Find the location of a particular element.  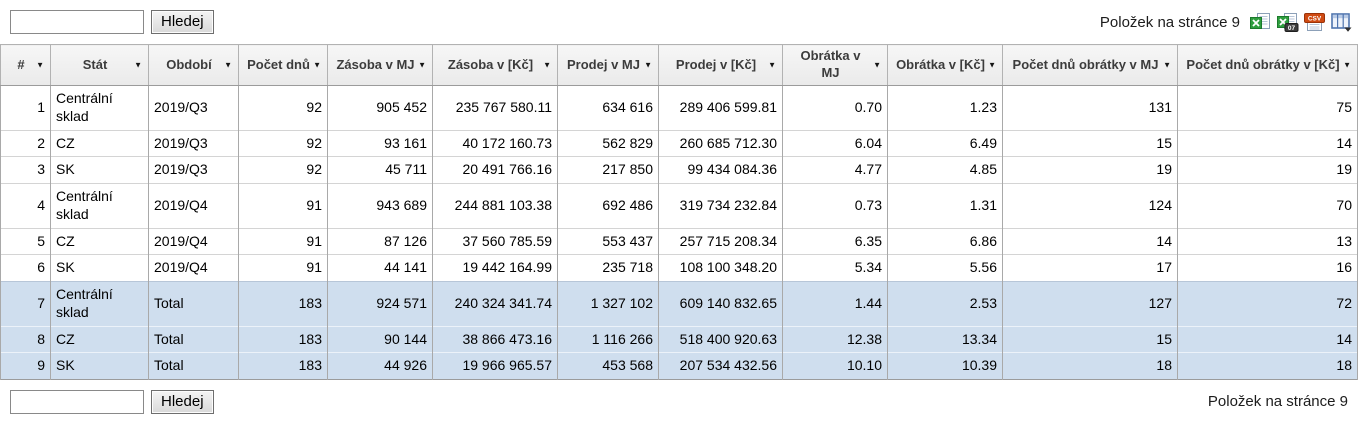

column-header-label: Počet dnů obrátky v [Kč] is located at coordinates (1263, 64).